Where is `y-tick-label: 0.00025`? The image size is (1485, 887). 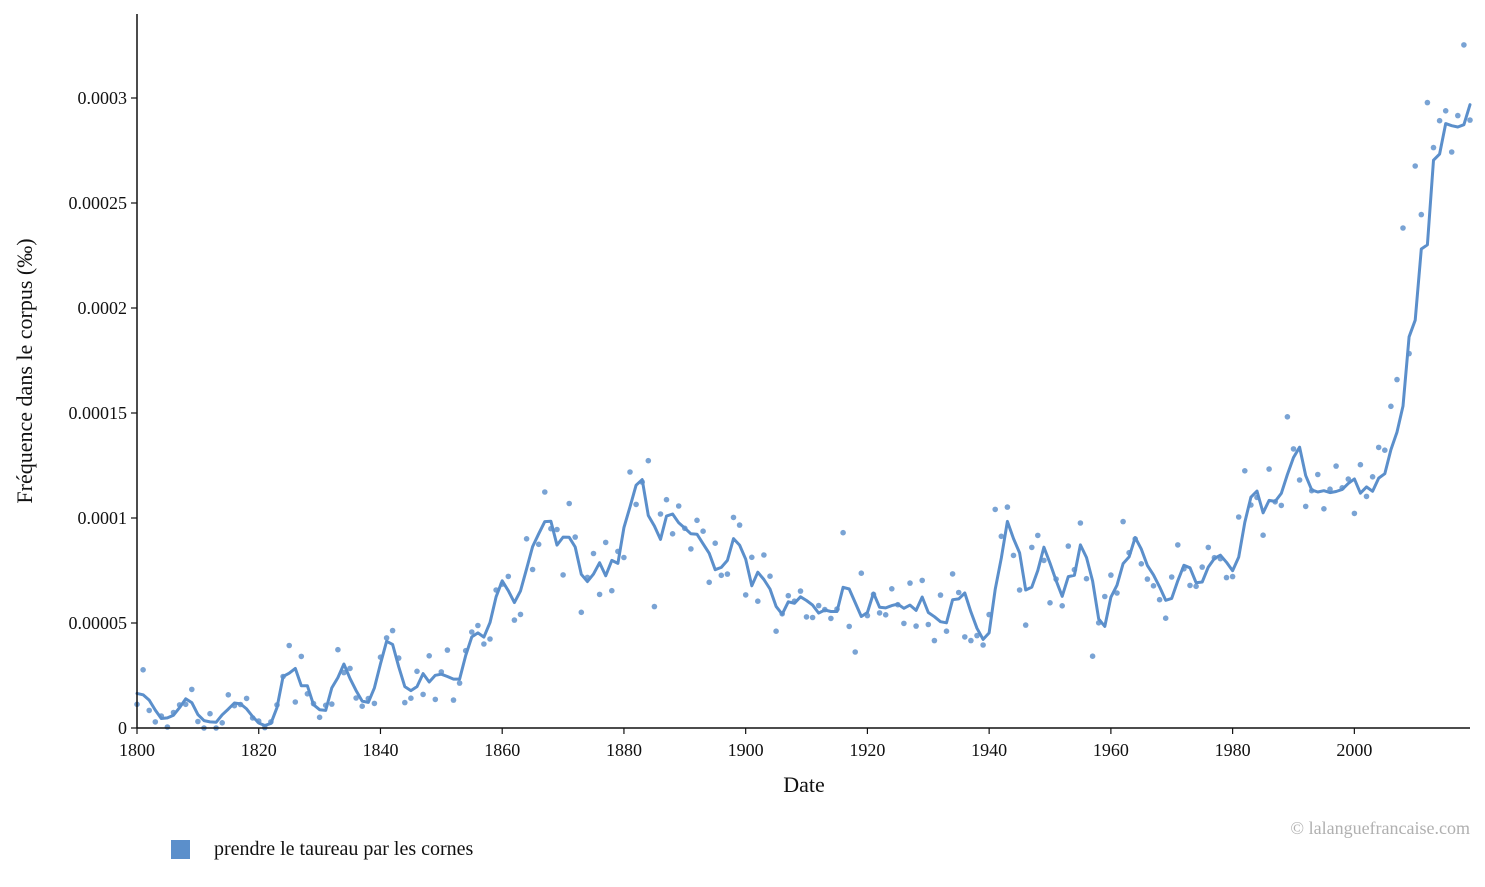 y-tick-label: 0.00025 is located at coordinates (98, 203).